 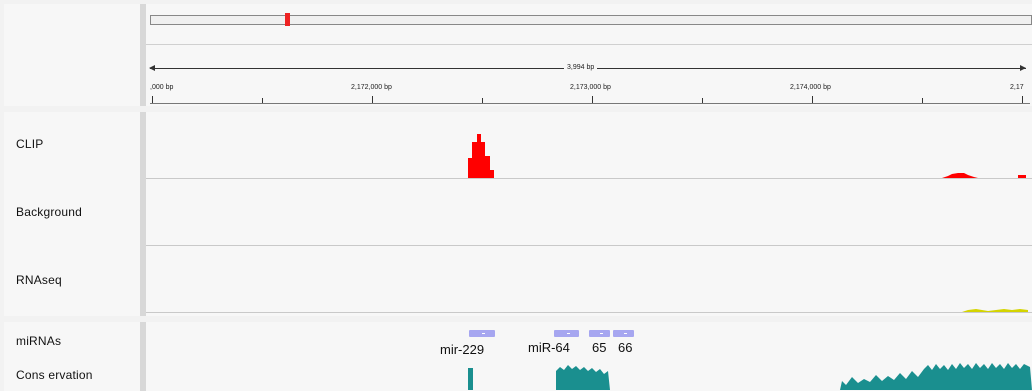 I want to click on track-name-background: Background, so click(x=49, y=212).